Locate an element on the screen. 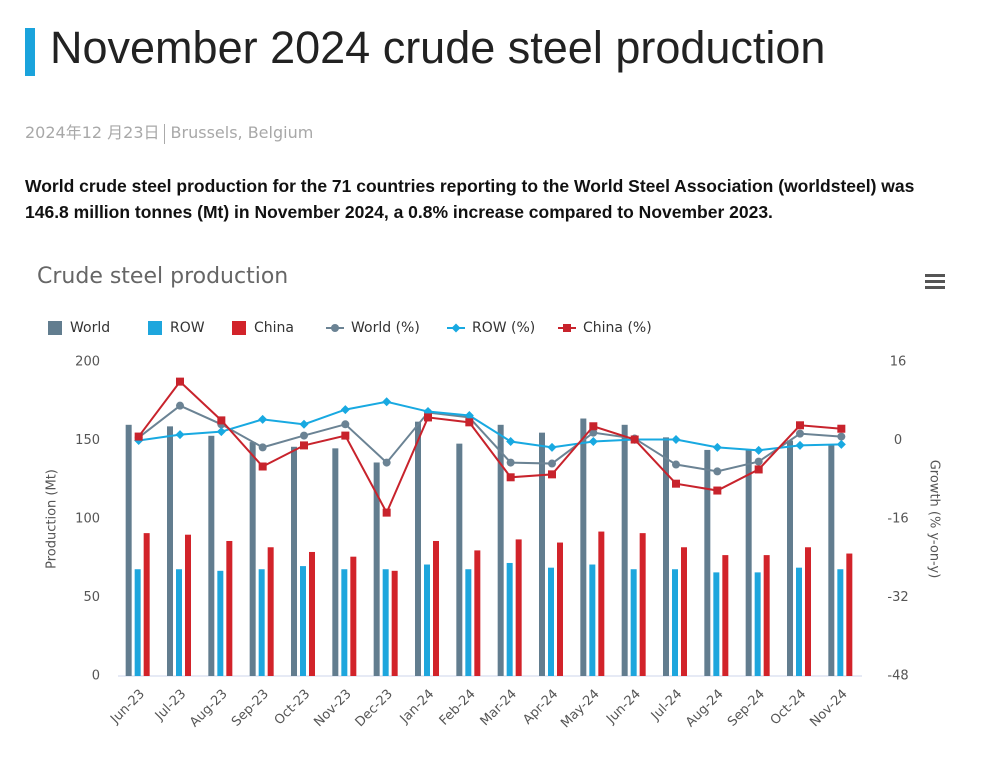 This screenshot has width=986, height=764. x-tick-label: May-24 is located at coordinates (580, 709).